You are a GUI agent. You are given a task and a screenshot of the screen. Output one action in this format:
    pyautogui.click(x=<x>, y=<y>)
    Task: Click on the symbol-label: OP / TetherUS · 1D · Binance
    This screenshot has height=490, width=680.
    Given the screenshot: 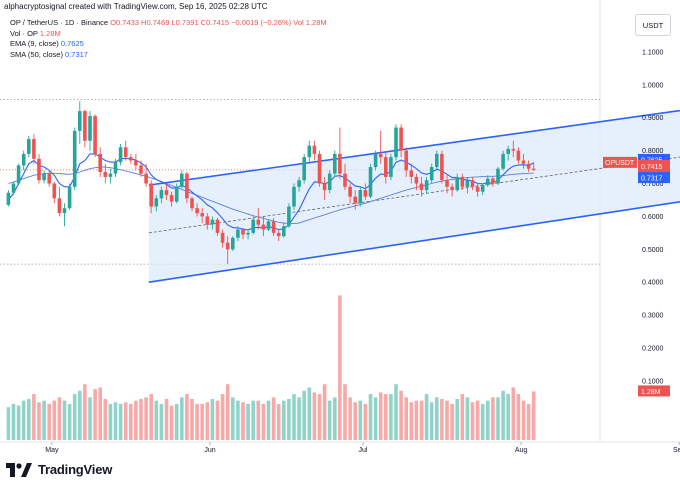 What is the action you would take?
    pyautogui.click(x=59, y=22)
    